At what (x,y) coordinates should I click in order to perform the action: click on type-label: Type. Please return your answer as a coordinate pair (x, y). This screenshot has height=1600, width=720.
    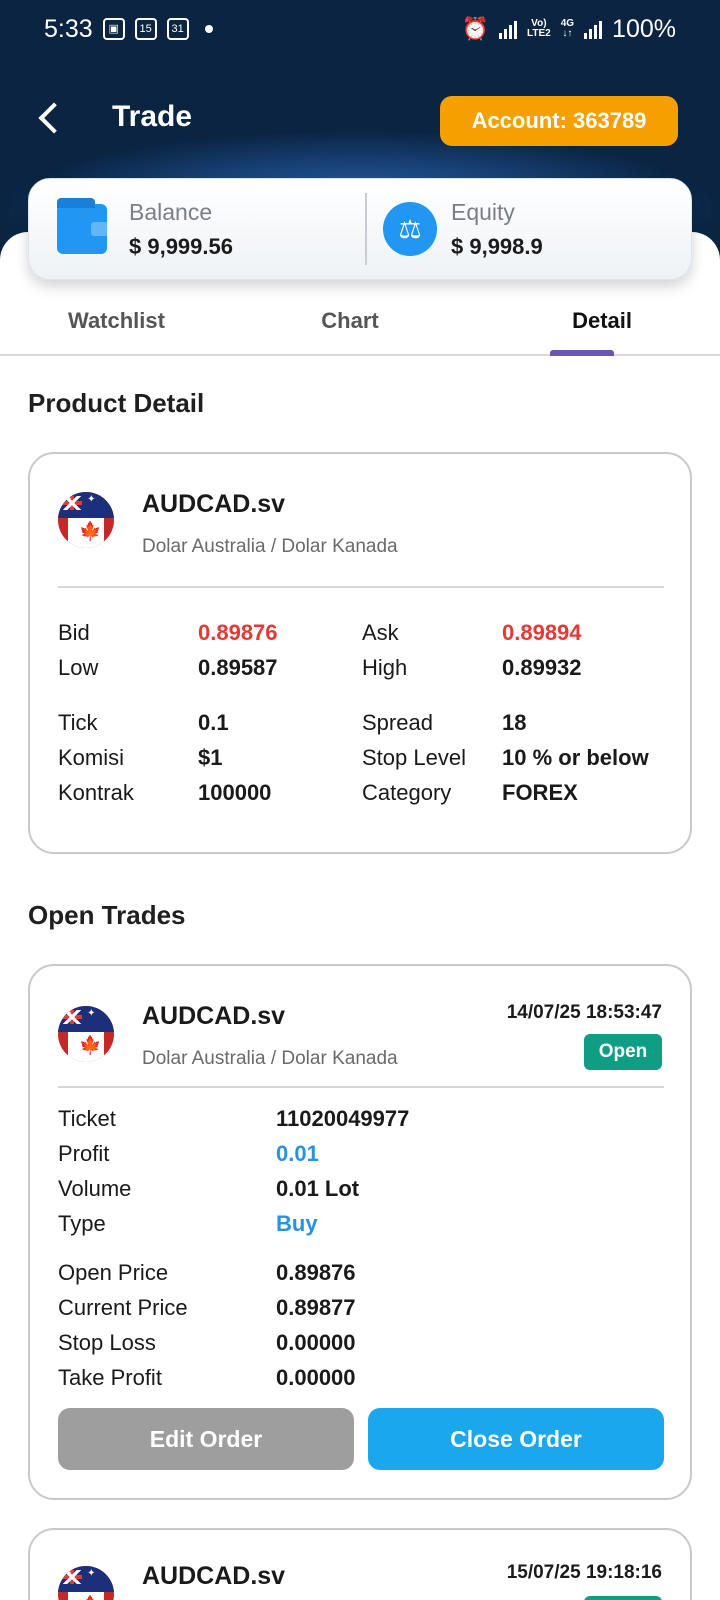
    Looking at the image, I should click on (82, 1223).